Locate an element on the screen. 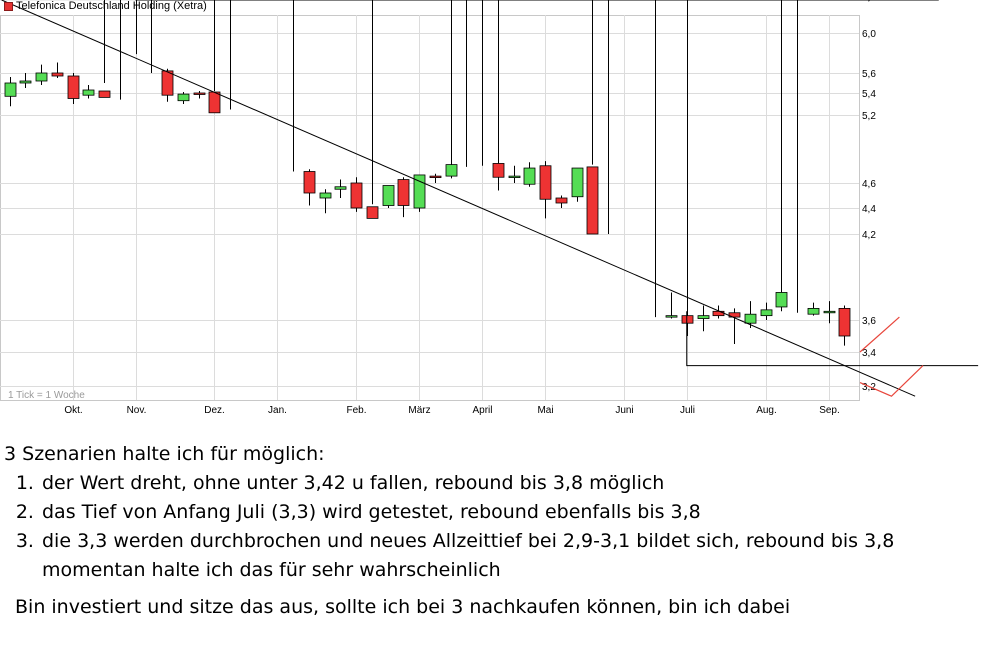 This screenshot has width=994, height=655. x-tick-label: Sep. is located at coordinates (829, 410).